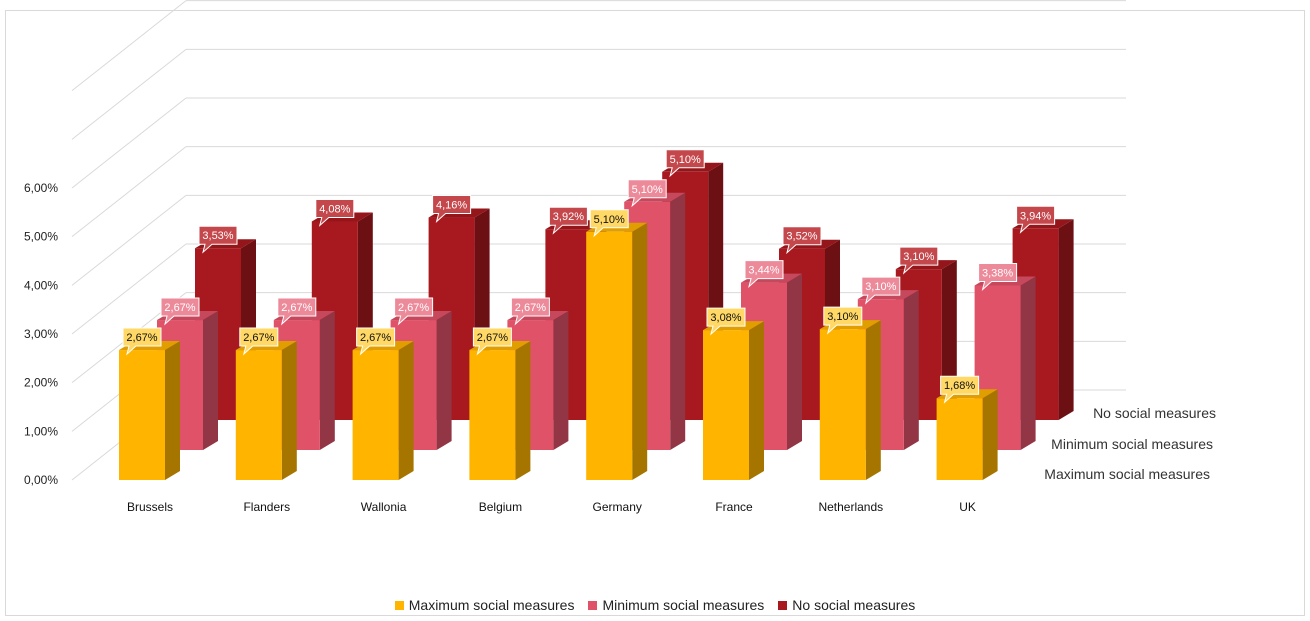  I want to click on legend-label: No social measures, so click(854, 605).